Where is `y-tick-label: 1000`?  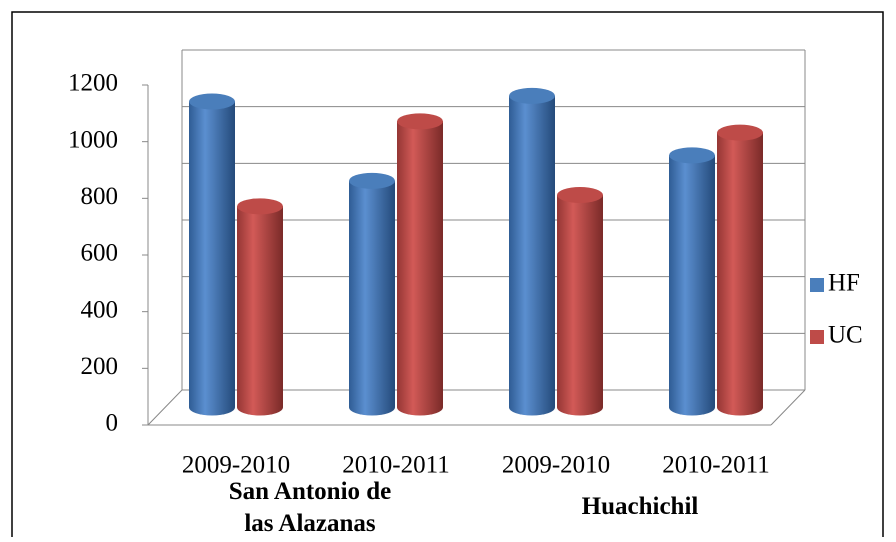
y-tick-label: 1000 is located at coordinates (93, 139).